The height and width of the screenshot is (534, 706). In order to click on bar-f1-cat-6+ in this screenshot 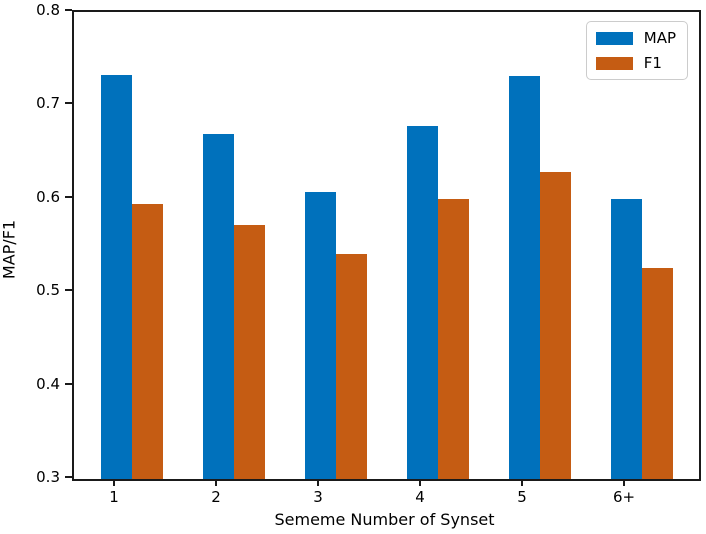, I will do `click(657, 373)`.